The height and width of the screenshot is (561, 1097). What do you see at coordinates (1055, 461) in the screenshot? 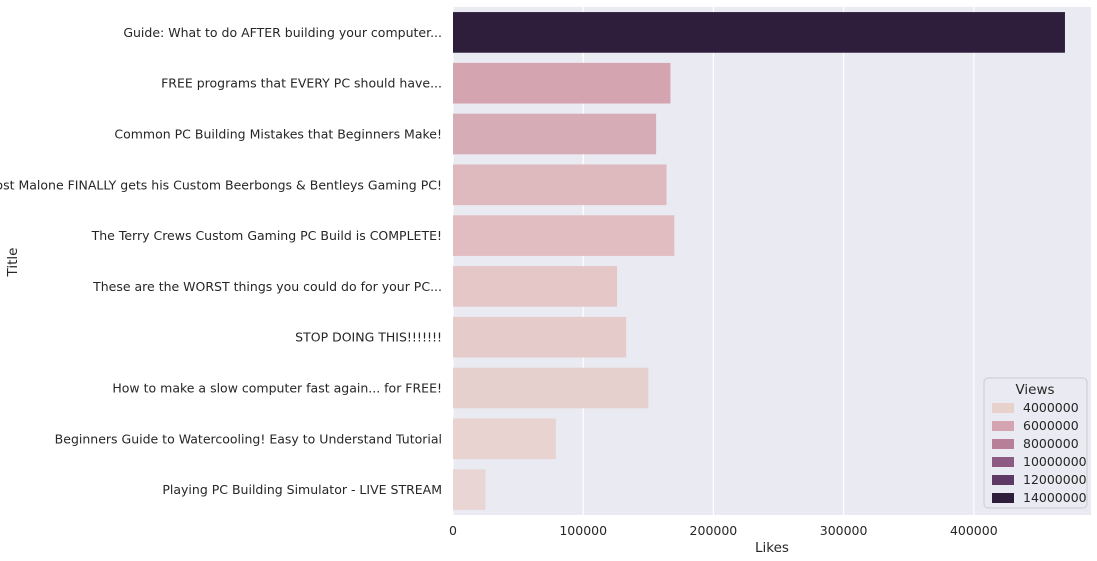
I see `legend-label: 10000000` at bounding box center [1055, 461].